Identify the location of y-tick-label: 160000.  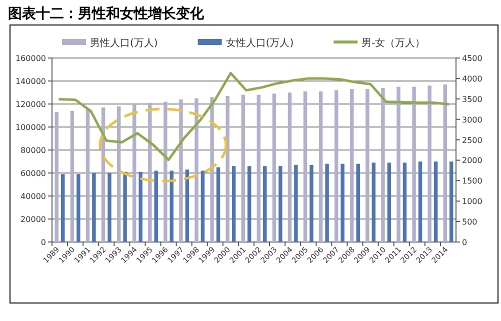
(30, 58).